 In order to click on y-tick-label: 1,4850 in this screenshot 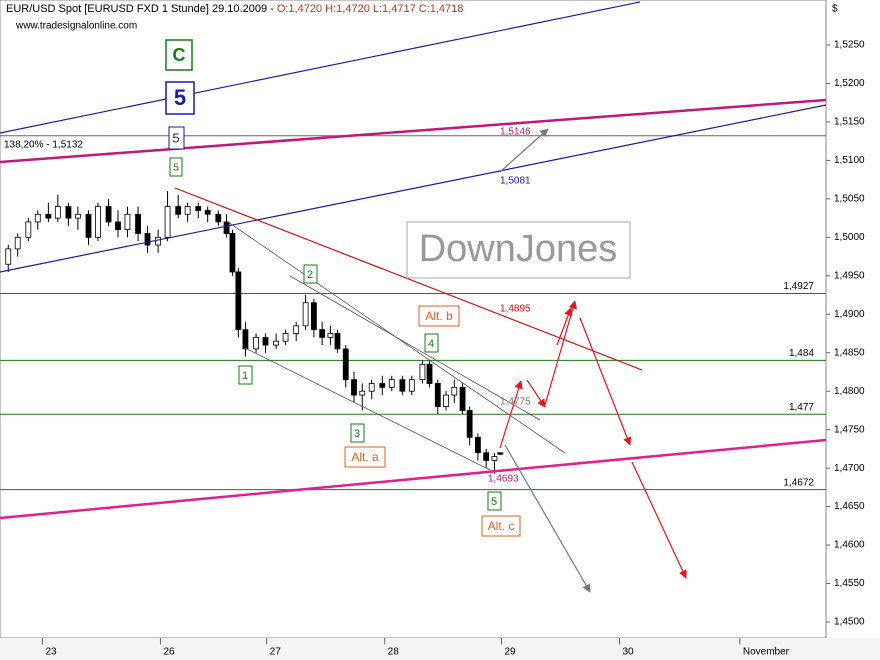, I will do `click(849, 352)`.